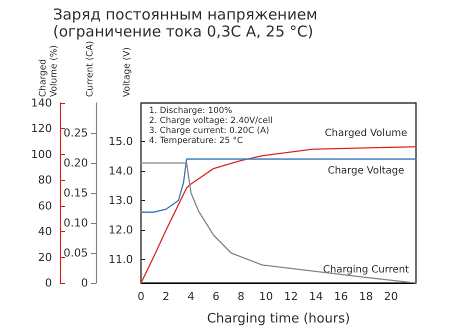  What do you see at coordinates (278, 185) in the screenshot?
I see `line-series` at bounding box center [278, 185].